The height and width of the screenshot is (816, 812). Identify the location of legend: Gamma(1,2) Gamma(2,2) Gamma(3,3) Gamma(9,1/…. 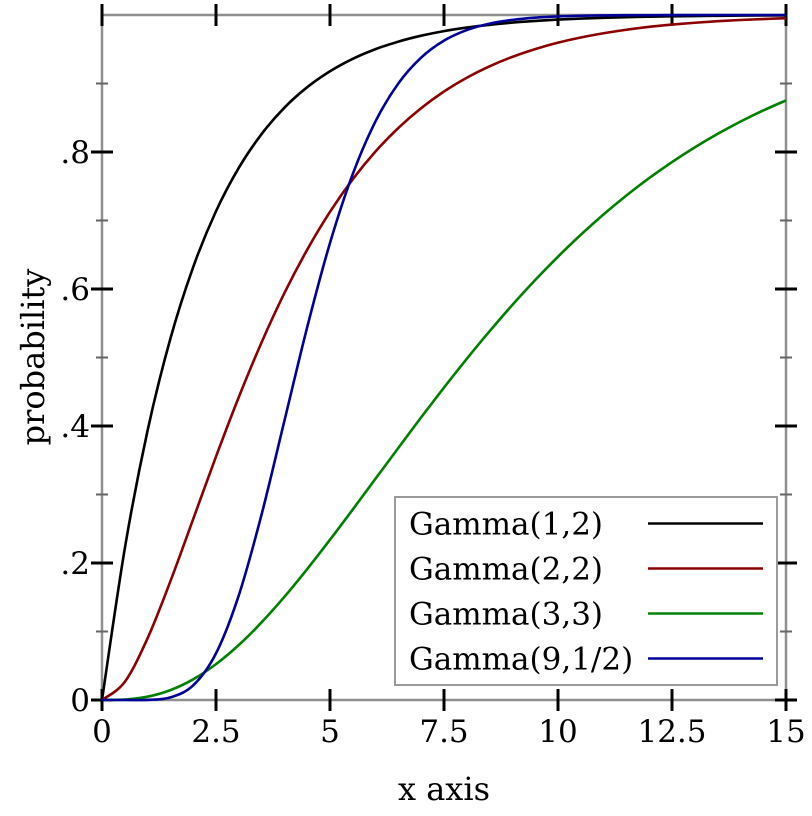
(586, 591).